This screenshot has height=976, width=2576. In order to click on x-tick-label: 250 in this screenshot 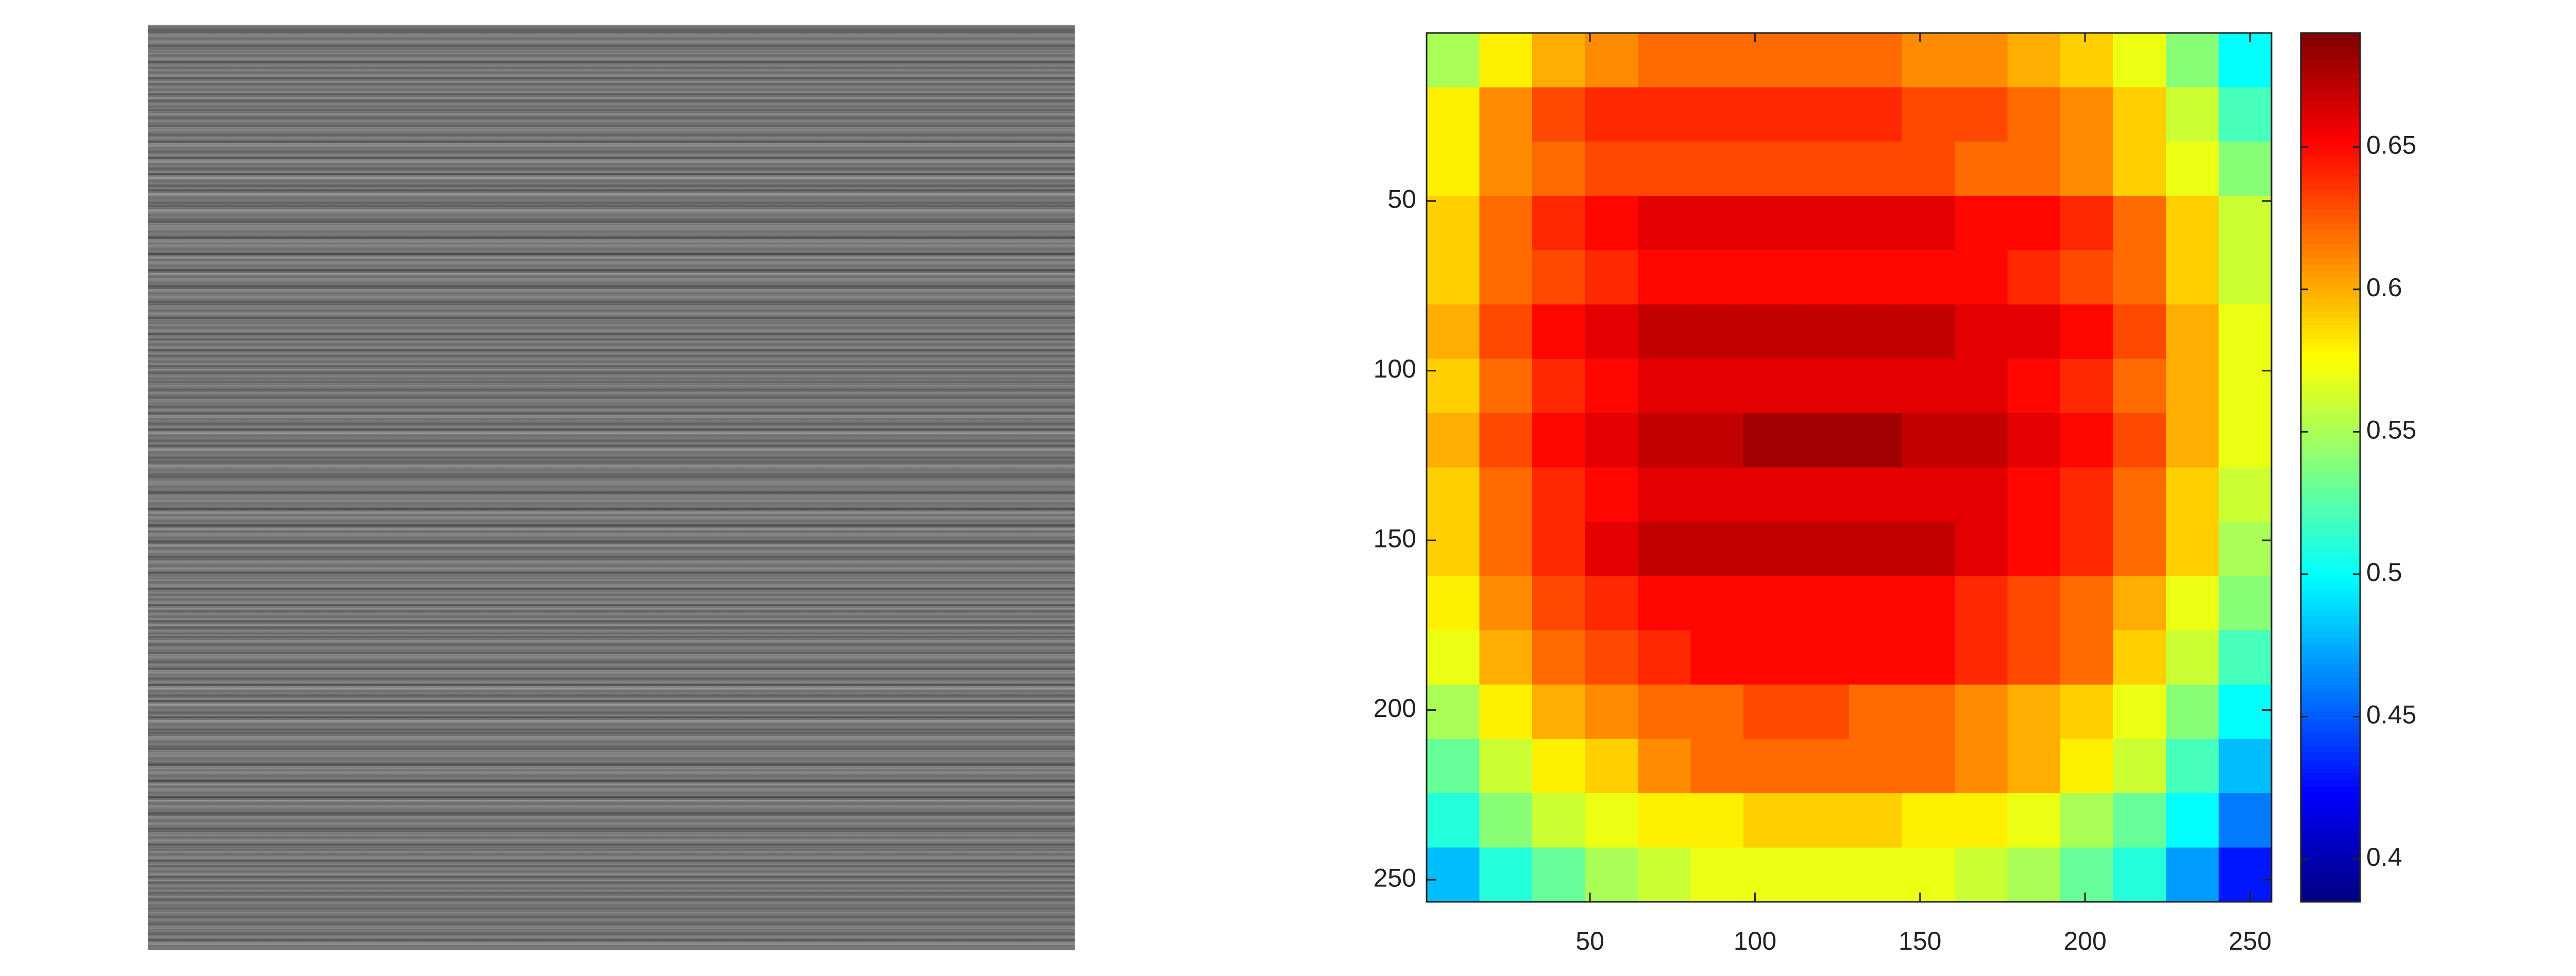, I will do `click(2250, 941)`.